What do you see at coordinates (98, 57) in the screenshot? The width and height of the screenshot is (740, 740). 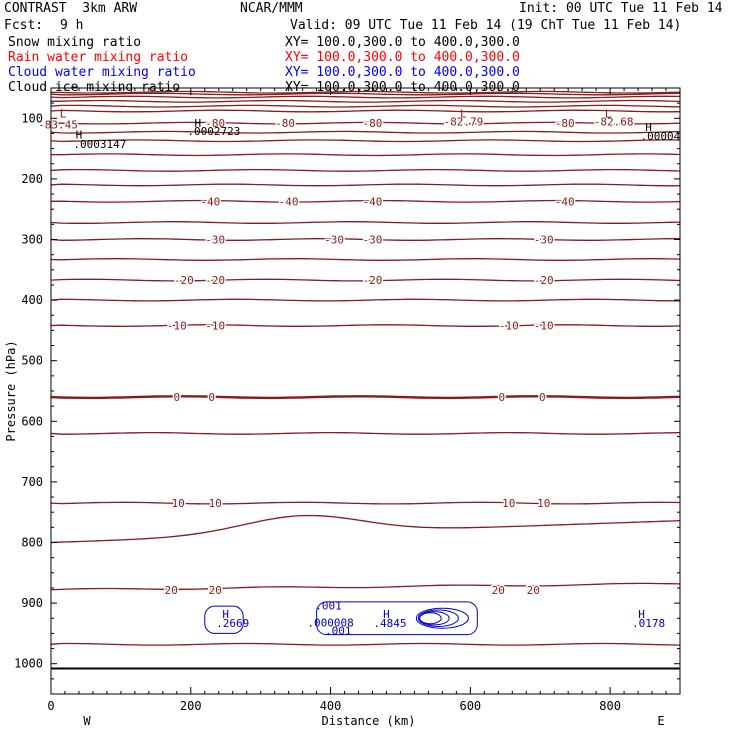 I see `field-name-rain: Rain water mixing ratio` at bounding box center [98, 57].